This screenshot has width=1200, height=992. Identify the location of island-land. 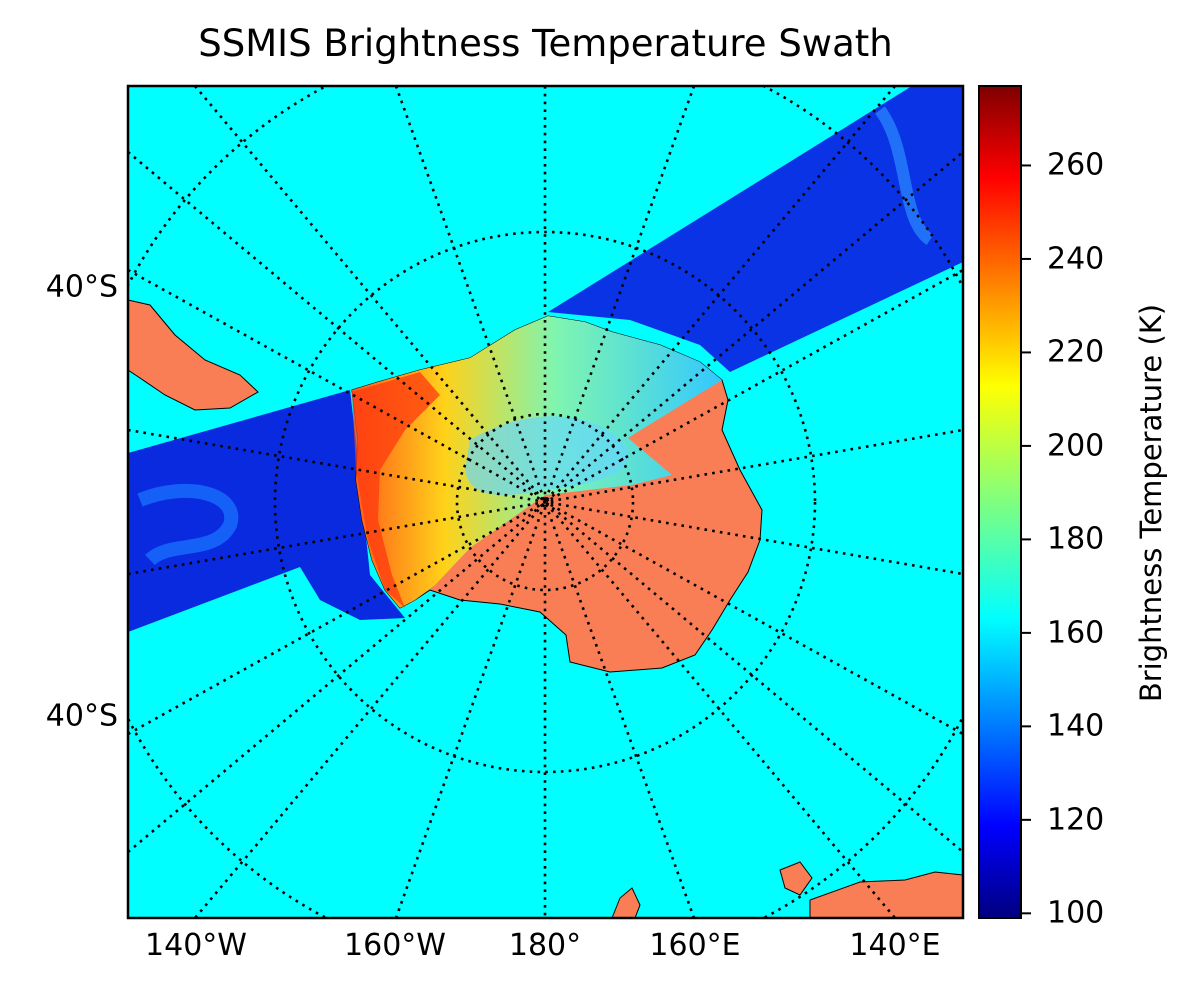
(796, 878).